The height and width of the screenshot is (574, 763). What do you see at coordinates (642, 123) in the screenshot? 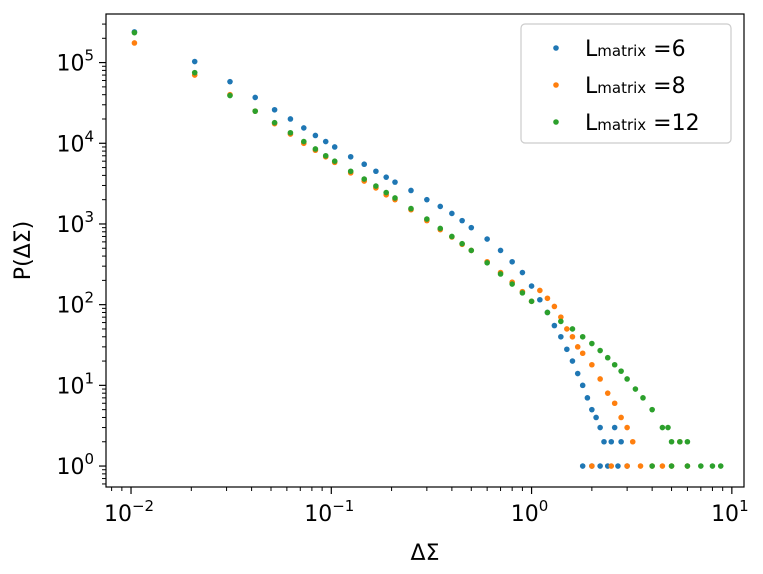
I see `legend-label-2: Lmatrix =12` at bounding box center [642, 123].